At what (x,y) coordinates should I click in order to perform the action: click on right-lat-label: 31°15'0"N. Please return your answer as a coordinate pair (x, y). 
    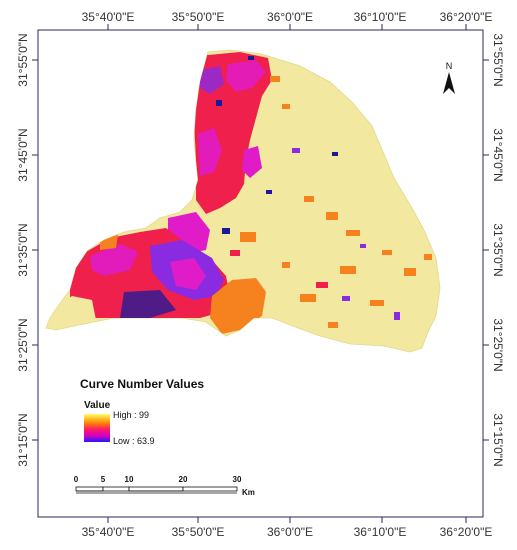
    Looking at the image, I should click on (498, 439).